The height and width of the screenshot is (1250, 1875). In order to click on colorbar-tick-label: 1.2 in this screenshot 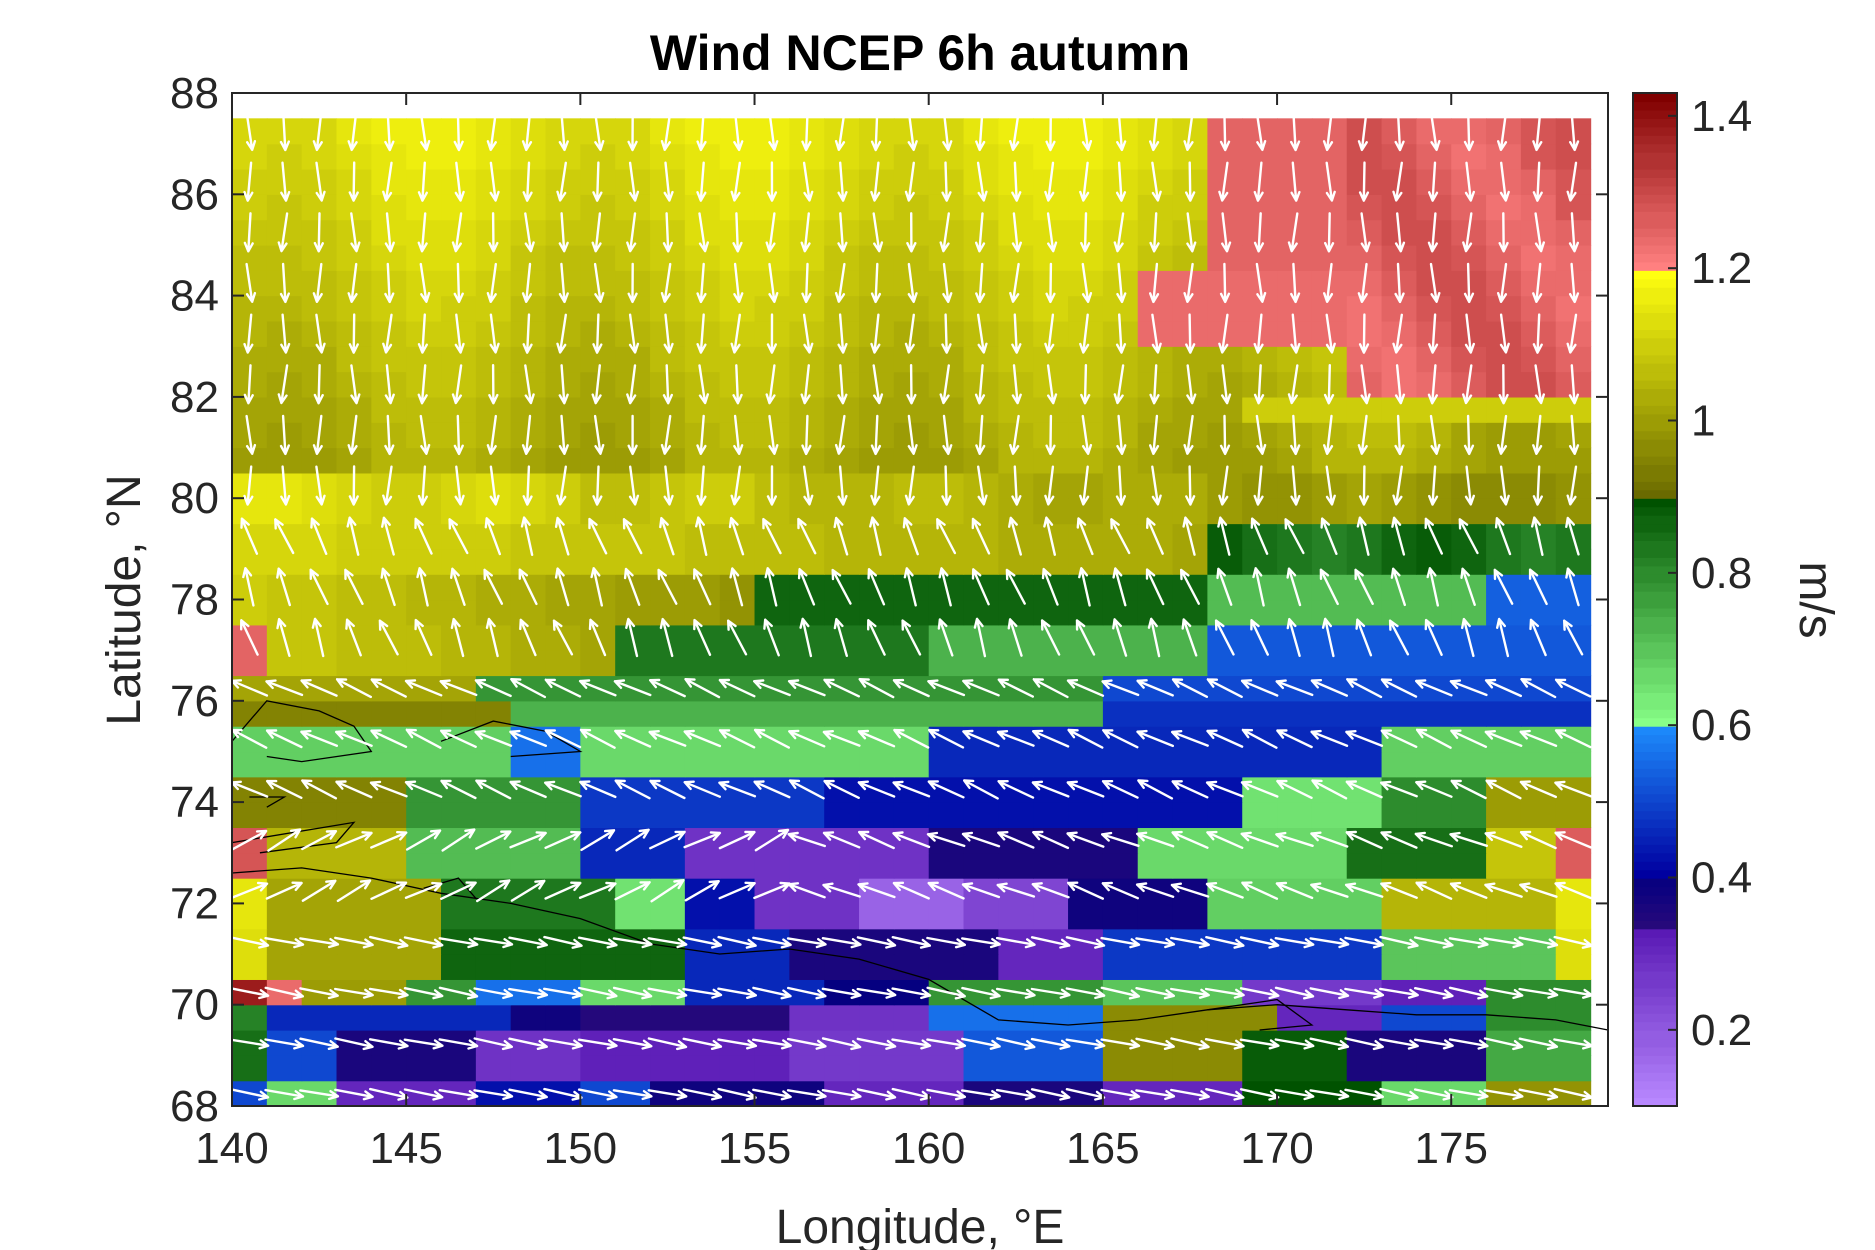, I will do `click(1721, 268)`.